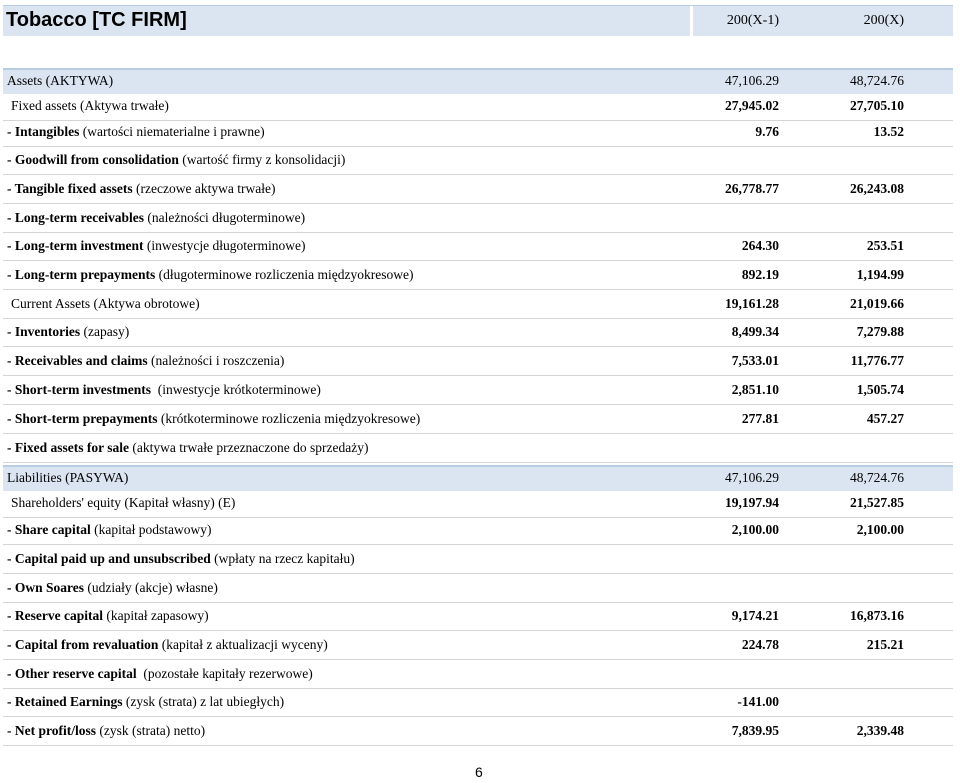 Image resolution: width=960 pixels, height=783 pixels. Describe the element at coordinates (752, 20) in the screenshot. I see `column-header-prev-year: 200(X-1)` at that location.